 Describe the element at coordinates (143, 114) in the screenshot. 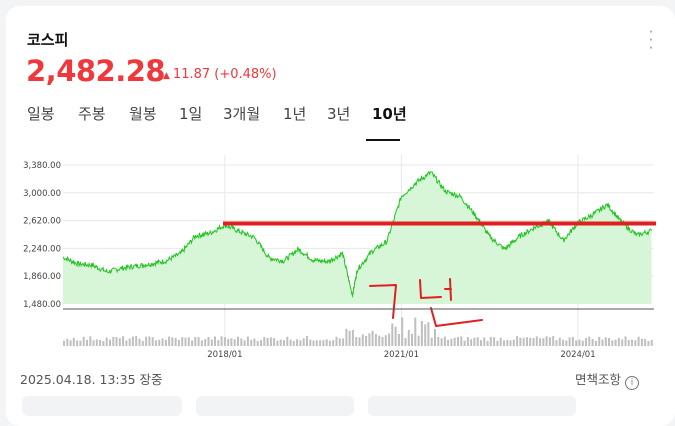

I see `tab-monthly: 월봉` at that location.